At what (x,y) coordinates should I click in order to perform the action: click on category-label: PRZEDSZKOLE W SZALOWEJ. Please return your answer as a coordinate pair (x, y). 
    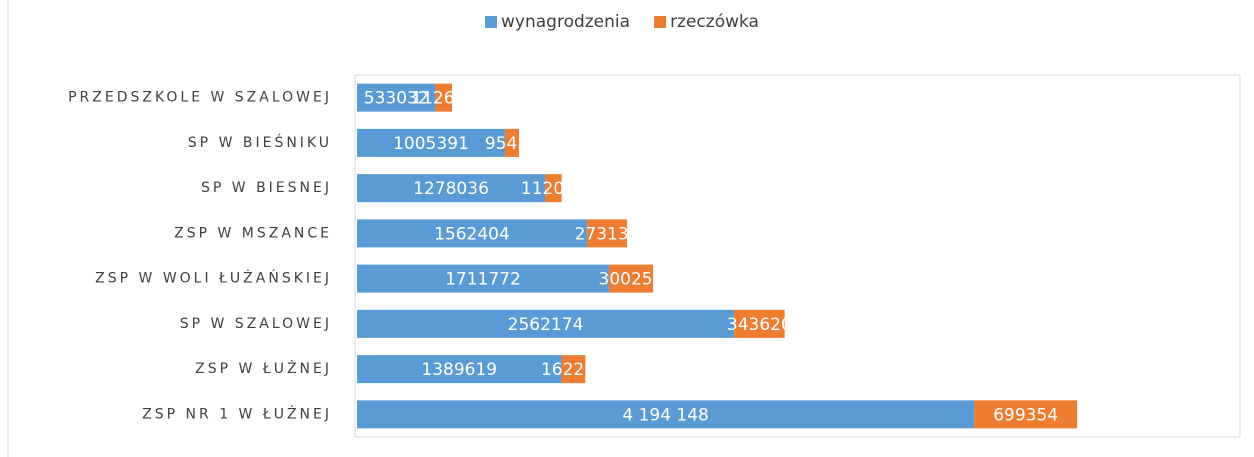
    Looking at the image, I should click on (200, 98).